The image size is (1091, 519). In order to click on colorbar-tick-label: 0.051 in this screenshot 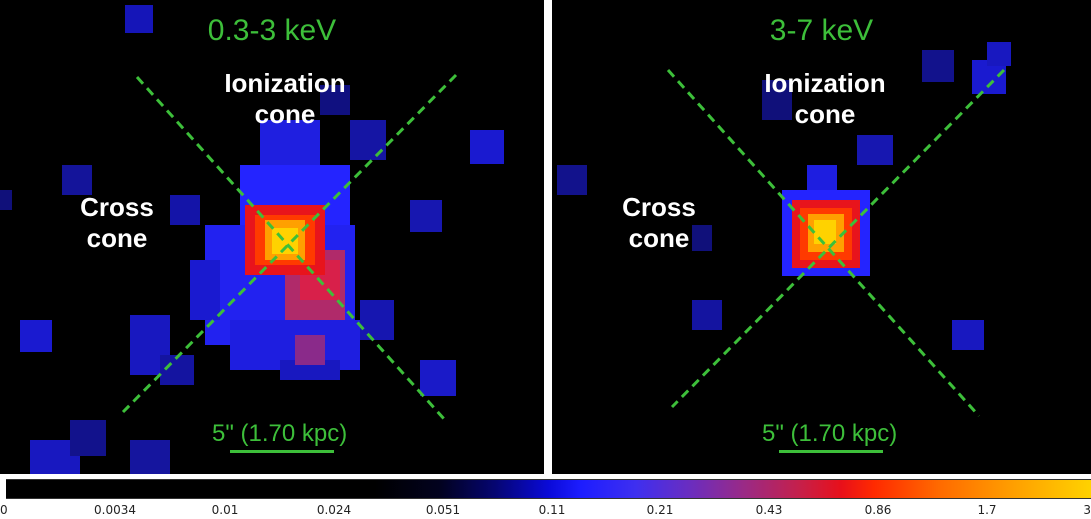, I will do `click(443, 510)`.